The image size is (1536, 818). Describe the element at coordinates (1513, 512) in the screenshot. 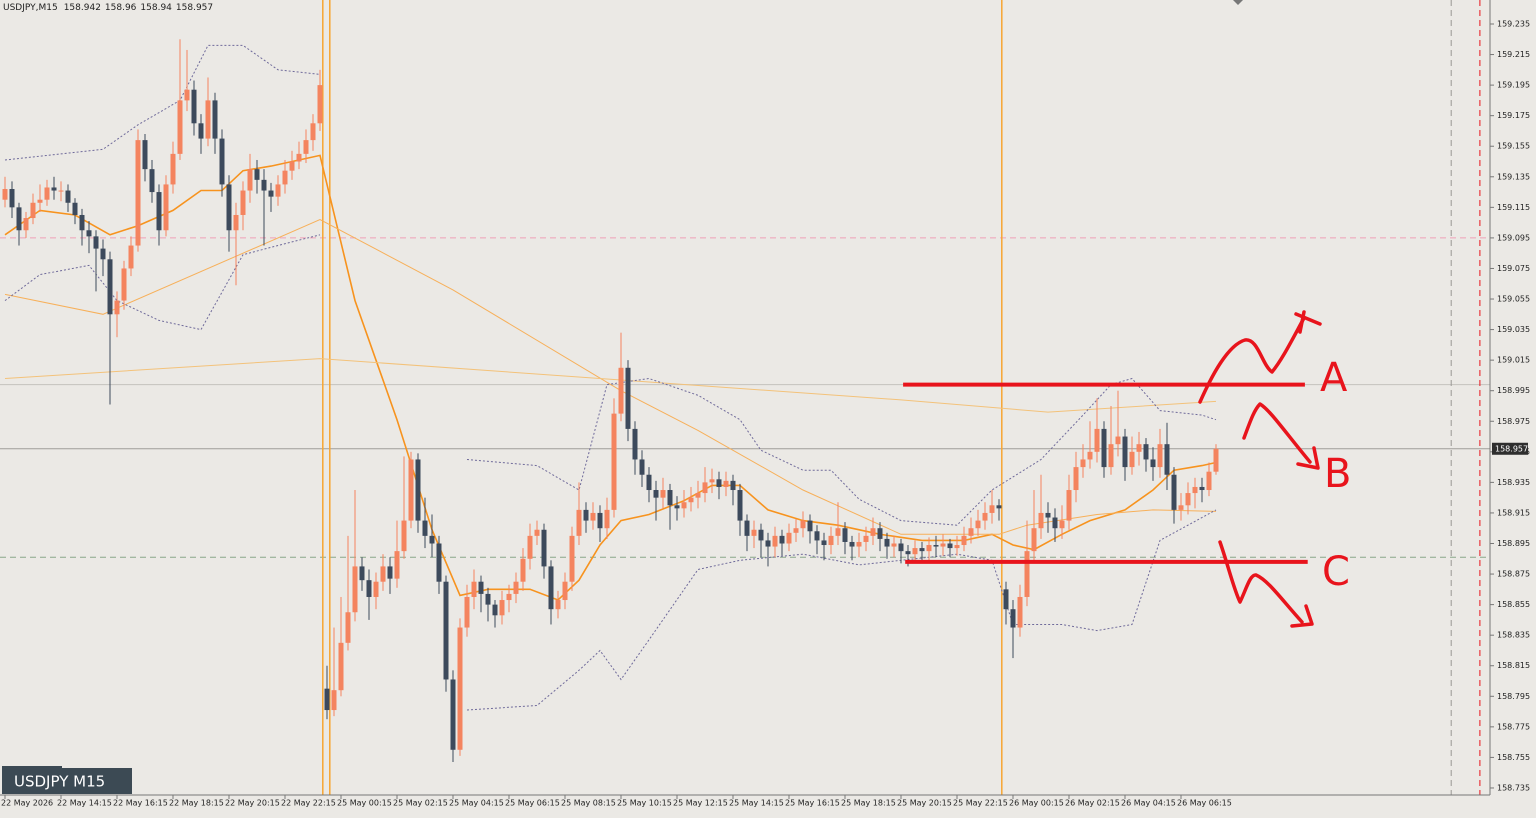

I see `y-tick-label: 158.915` at that location.